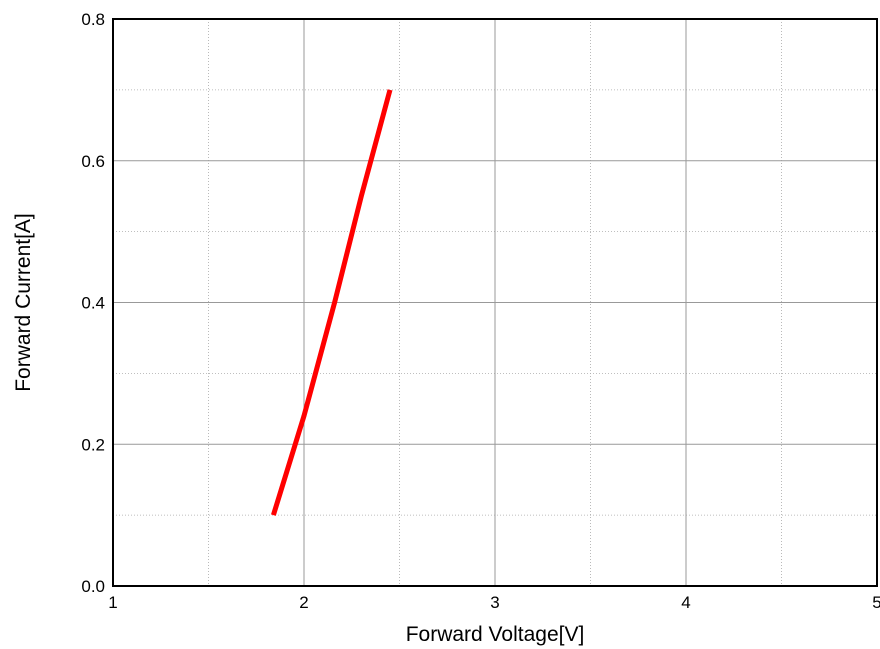 The image size is (880, 649). I want to click on y-axis-label: Forward Current[A], so click(23, 302).